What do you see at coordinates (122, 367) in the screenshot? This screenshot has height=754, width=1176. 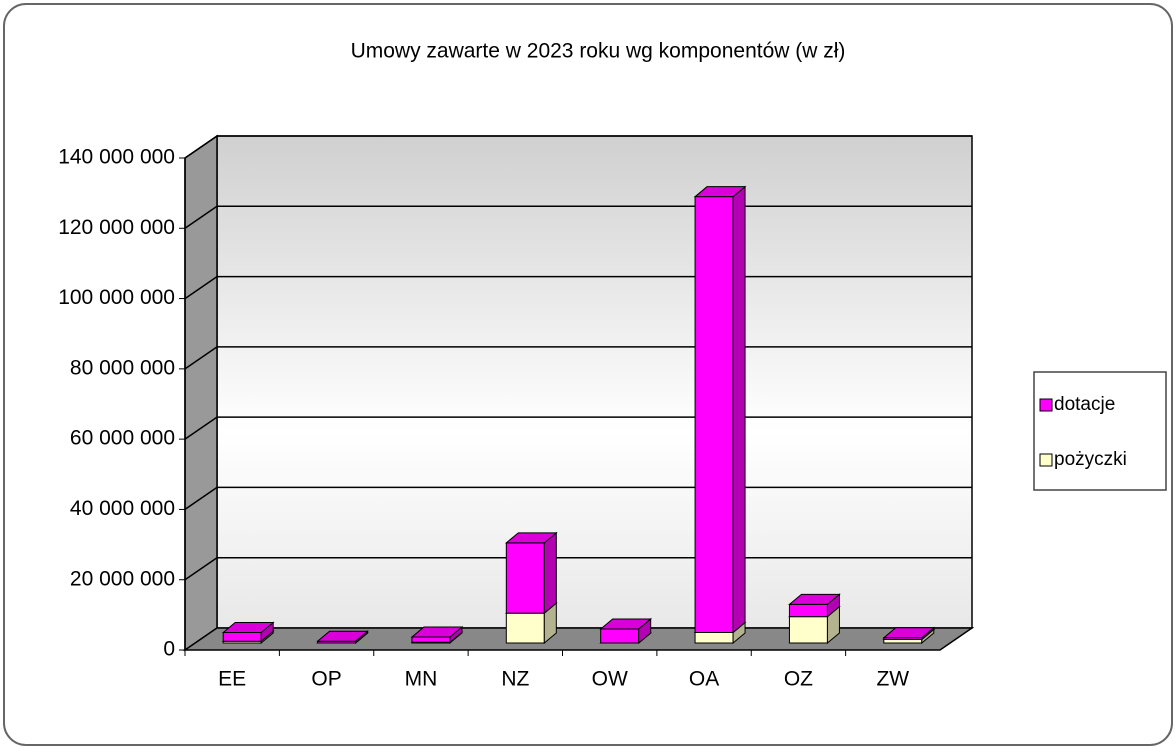 I see `y-tick-label: 80 000 000` at bounding box center [122, 367].